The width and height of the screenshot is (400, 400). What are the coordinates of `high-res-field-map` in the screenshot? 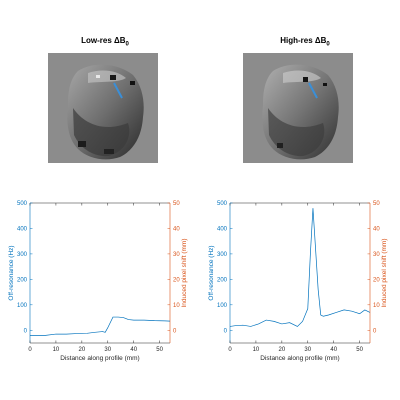 It's located at (298, 108).